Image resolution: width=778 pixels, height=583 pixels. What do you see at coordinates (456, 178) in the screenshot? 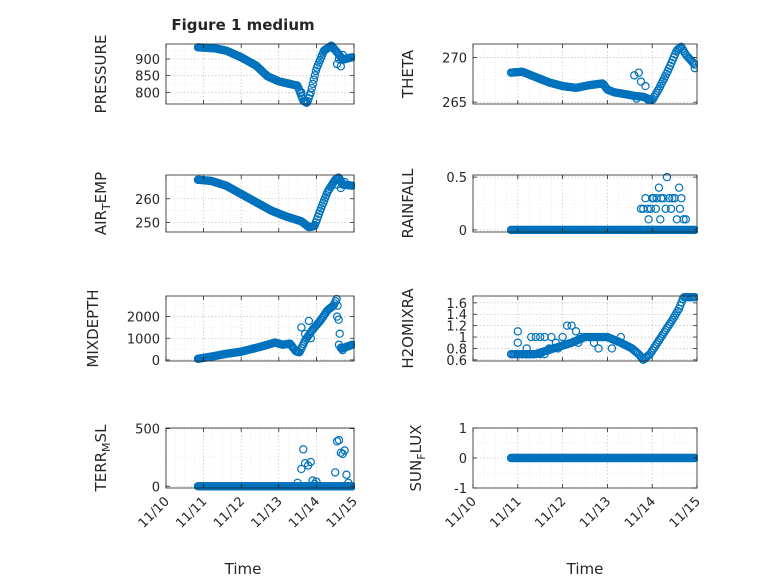
I see `y-tick-label: 0.5` at bounding box center [456, 178].